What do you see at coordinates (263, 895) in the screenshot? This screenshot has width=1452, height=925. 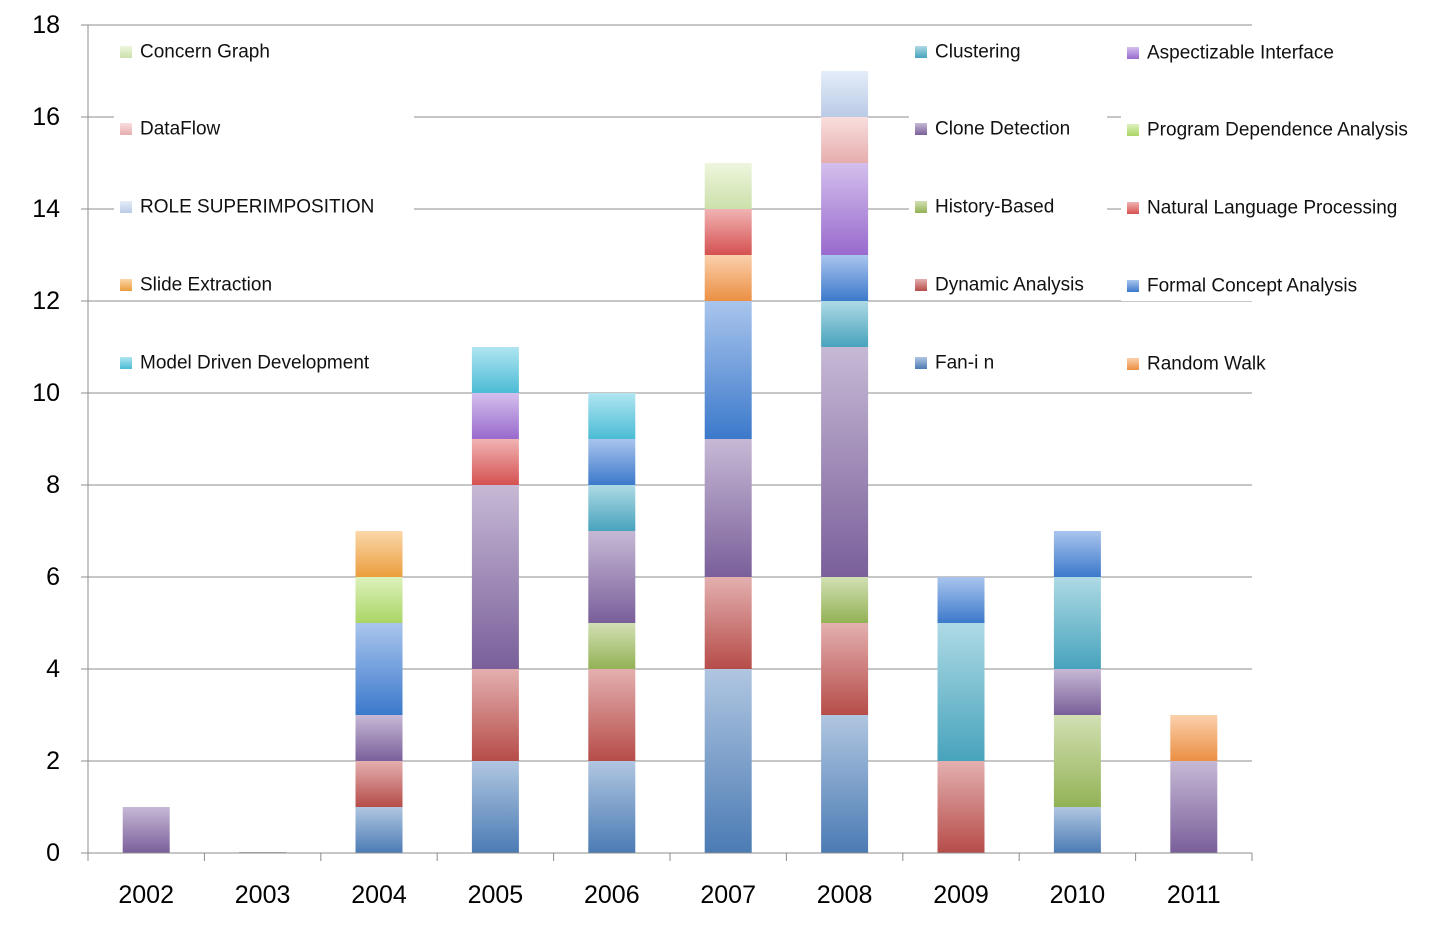 I see `x-tick-label: 2003` at bounding box center [263, 895].